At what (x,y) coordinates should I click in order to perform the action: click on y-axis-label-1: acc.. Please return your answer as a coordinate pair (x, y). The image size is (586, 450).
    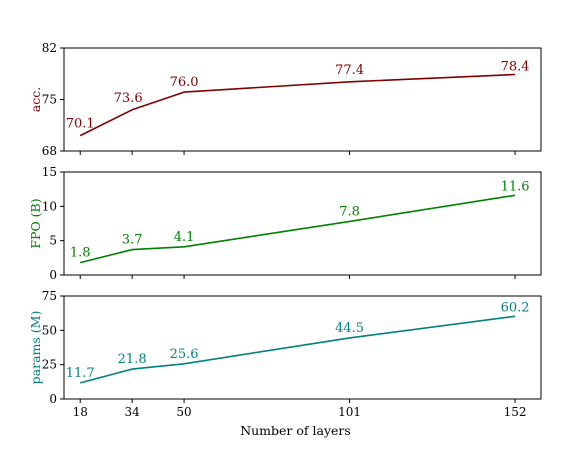
    Looking at the image, I should click on (35, 99).